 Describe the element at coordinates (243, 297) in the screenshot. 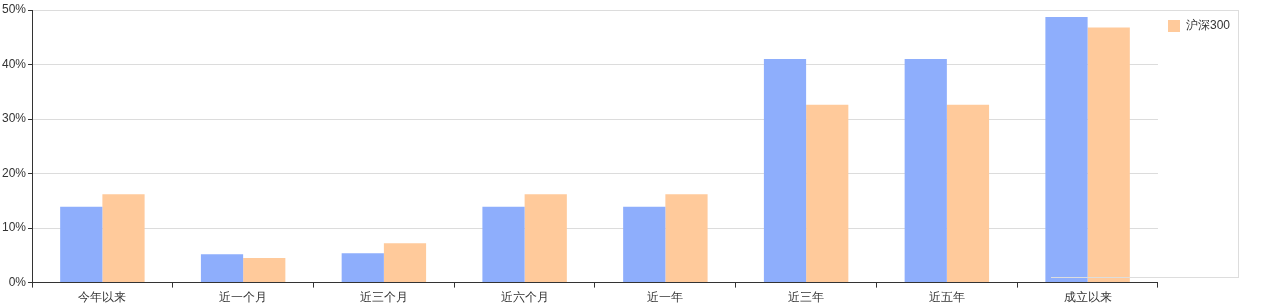

I see `x-tick-label: 近一个月` at that location.